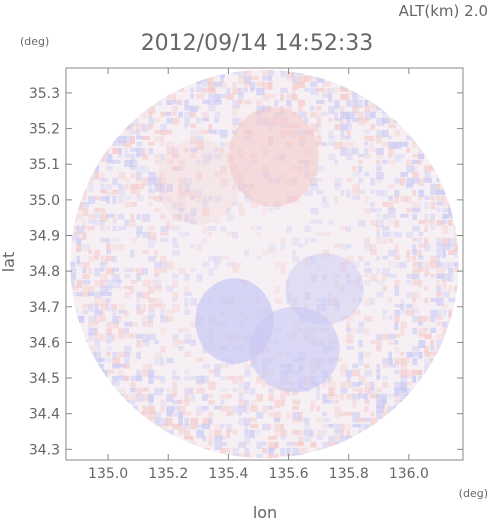 This screenshot has height=521, width=491. What do you see at coordinates (44, 201) in the screenshot?
I see `y-tick-label: 35.0` at bounding box center [44, 201].